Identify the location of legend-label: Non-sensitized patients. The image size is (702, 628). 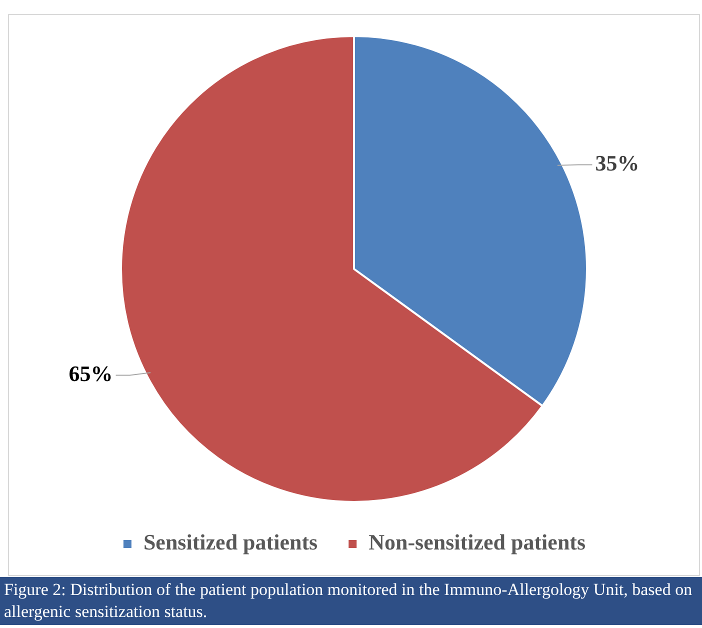
(477, 542).